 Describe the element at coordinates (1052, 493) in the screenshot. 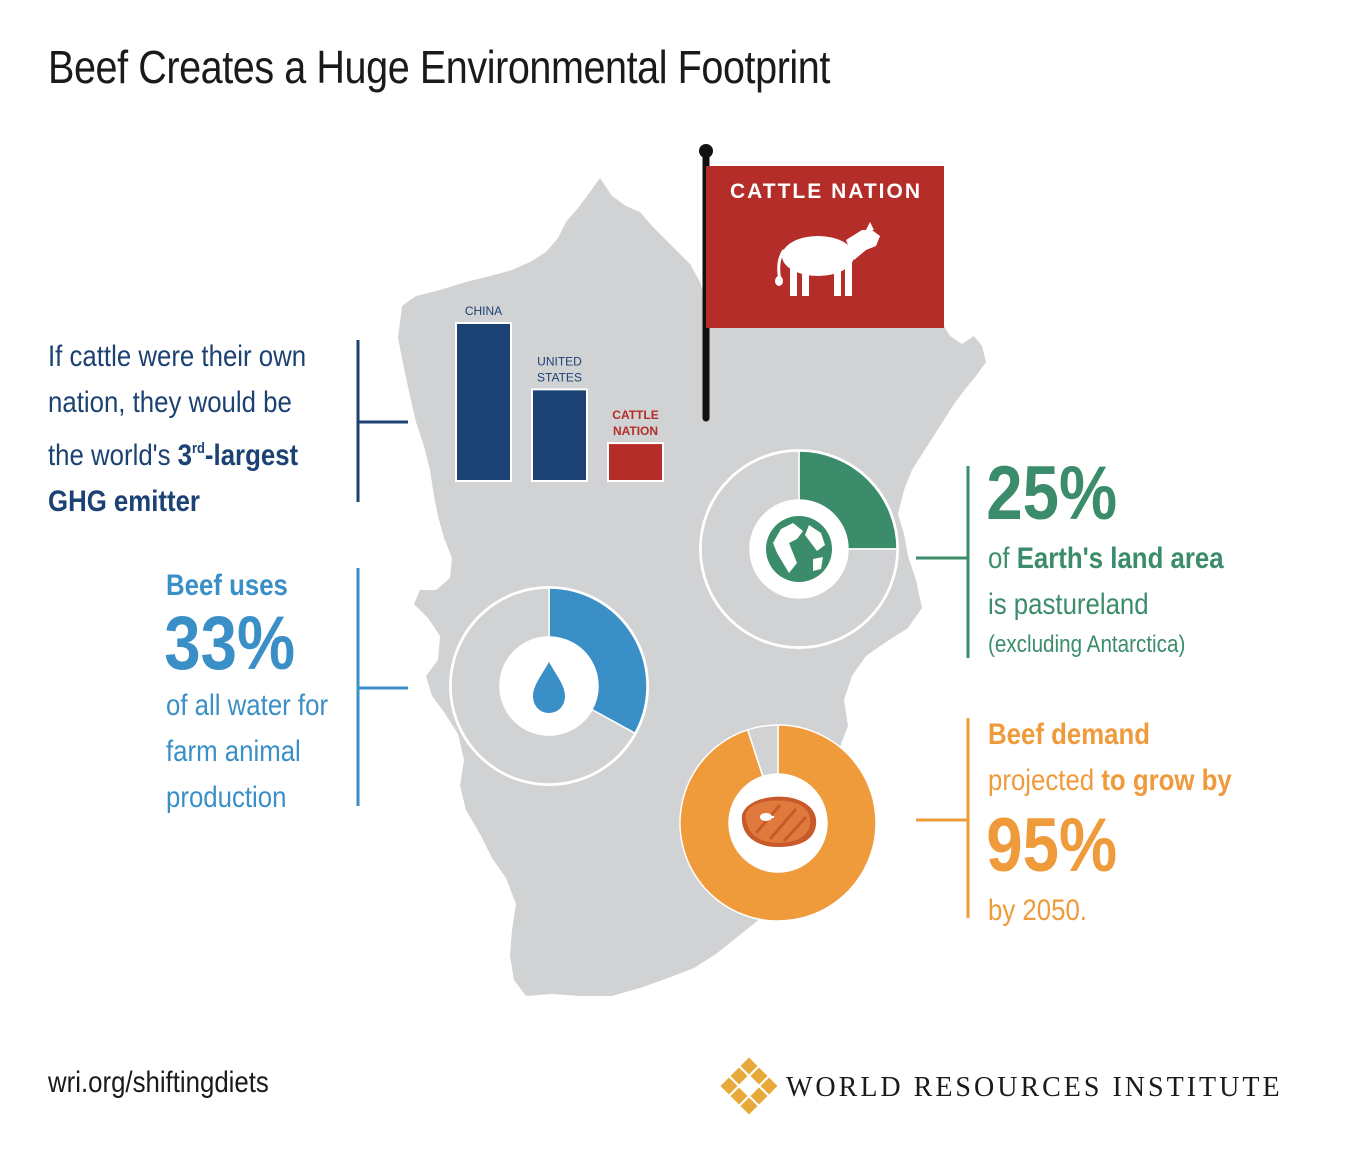

I see `land-value: 25%` at that location.